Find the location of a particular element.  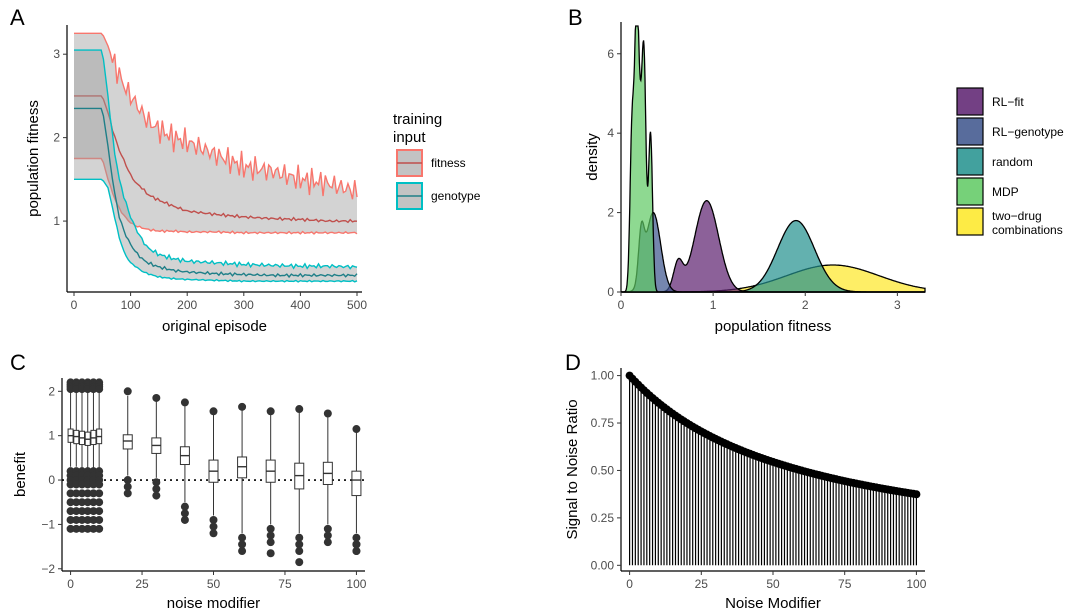

legend-key-RL−genotype is located at coordinates (970, 131).